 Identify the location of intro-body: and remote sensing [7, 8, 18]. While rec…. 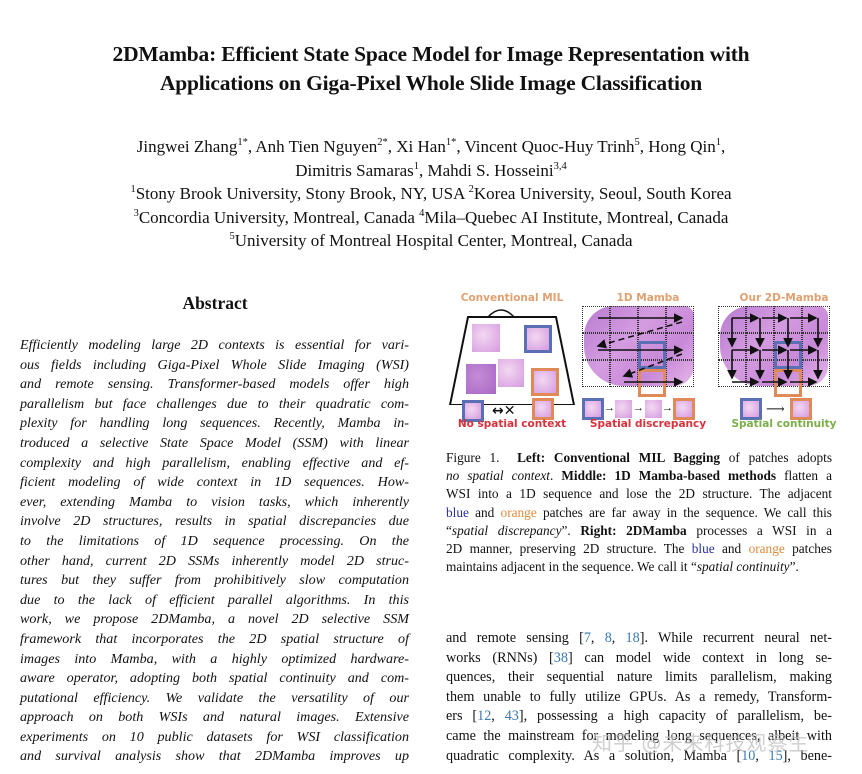
(639, 697).